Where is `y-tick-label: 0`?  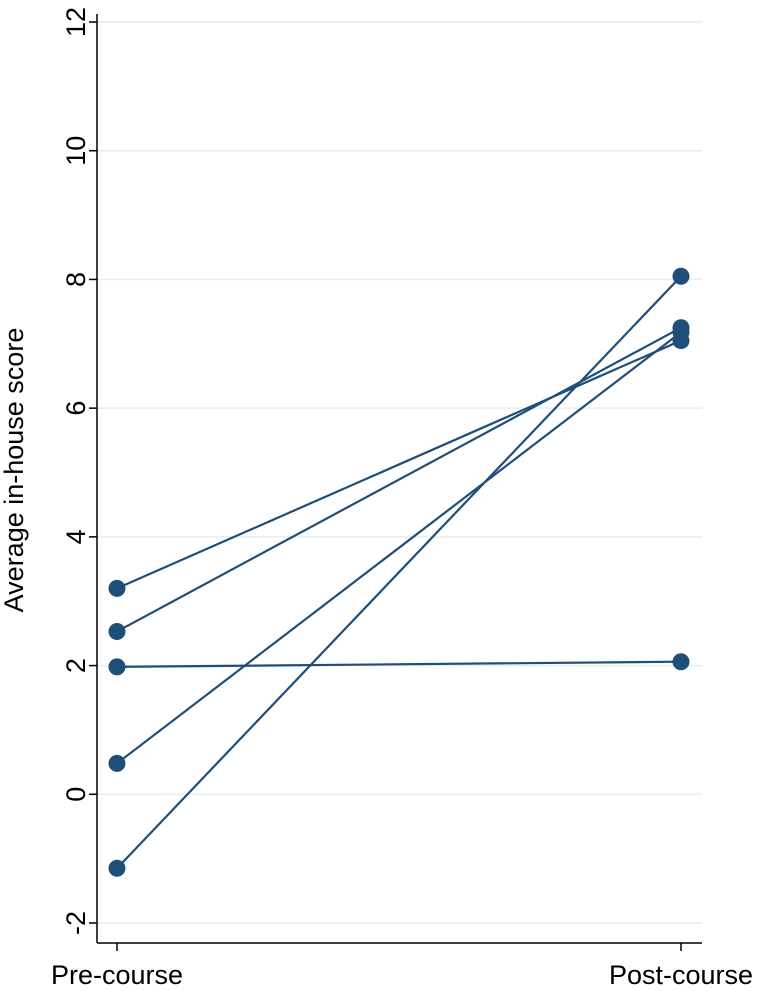
y-tick-label: 0 is located at coordinates (76, 794).